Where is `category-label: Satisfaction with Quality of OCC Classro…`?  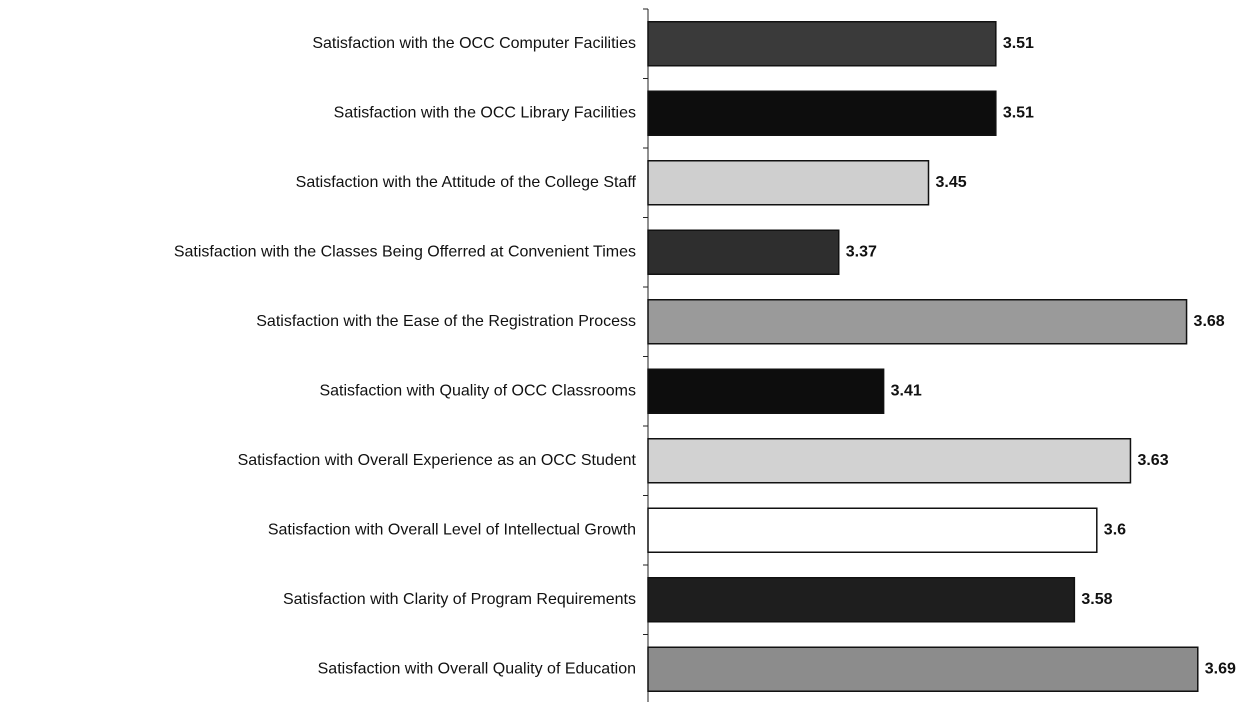 category-label: Satisfaction with Quality of OCC Classro… is located at coordinates (477, 390).